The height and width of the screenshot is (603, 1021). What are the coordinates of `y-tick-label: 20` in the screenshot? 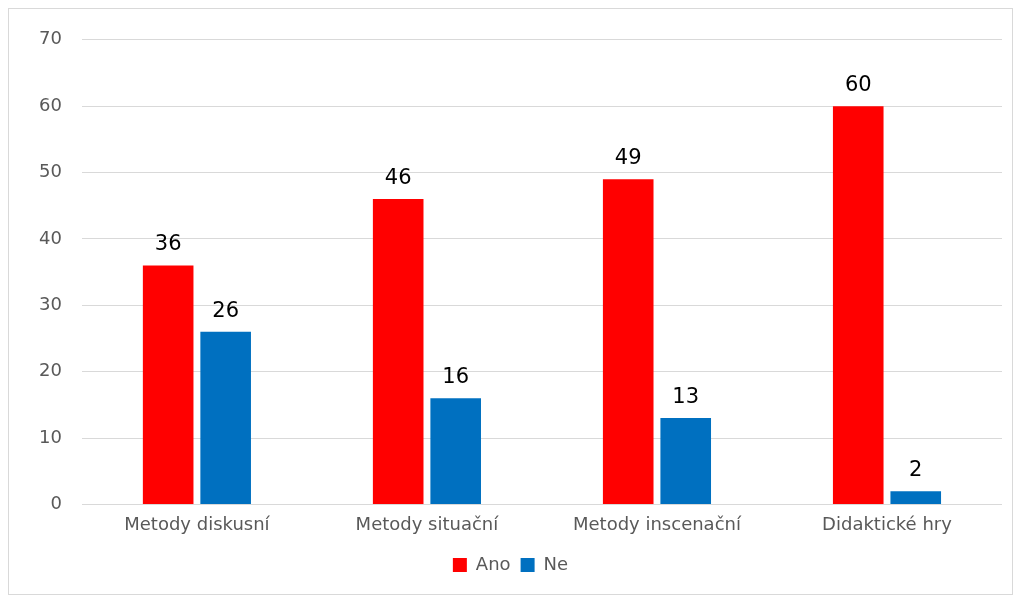 It's located at (50, 370).